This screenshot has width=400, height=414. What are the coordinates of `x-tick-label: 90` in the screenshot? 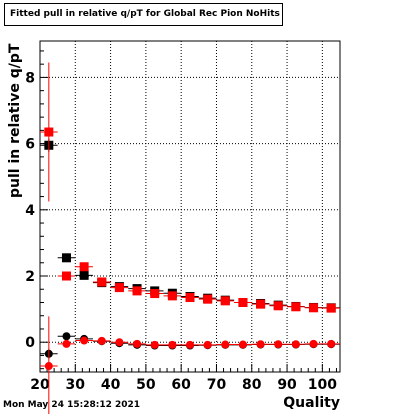 It's located at (287, 385).